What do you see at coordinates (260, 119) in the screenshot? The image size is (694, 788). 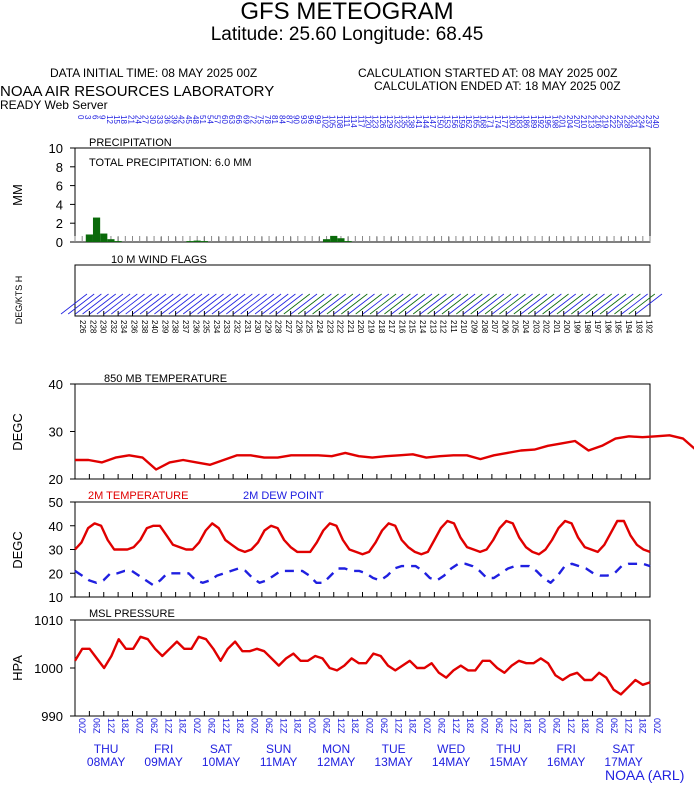 I see `top-hour-label: 75` at bounding box center [260, 119].